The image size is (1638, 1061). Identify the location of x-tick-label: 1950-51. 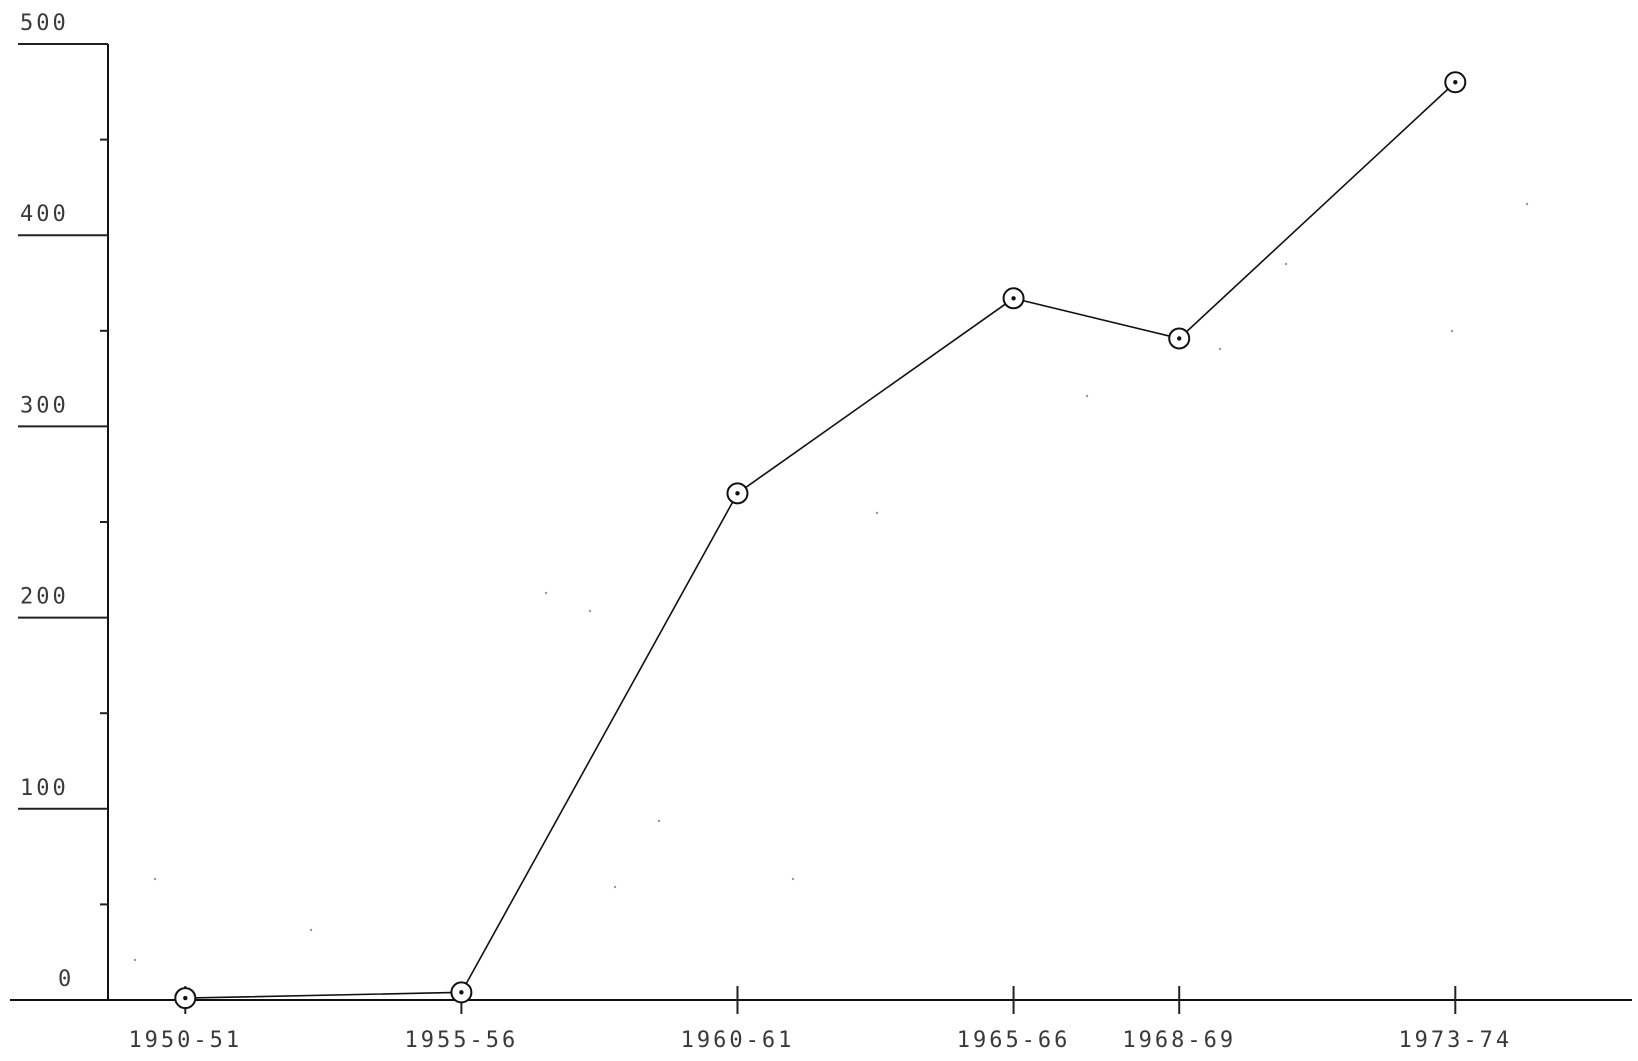
(185, 1040).